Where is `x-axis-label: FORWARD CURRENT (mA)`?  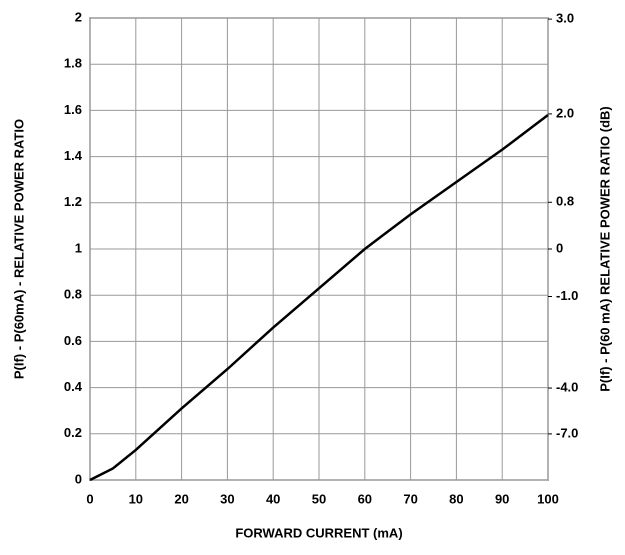
x-axis-label: FORWARD CURRENT (mA) is located at coordinates (318, 532).